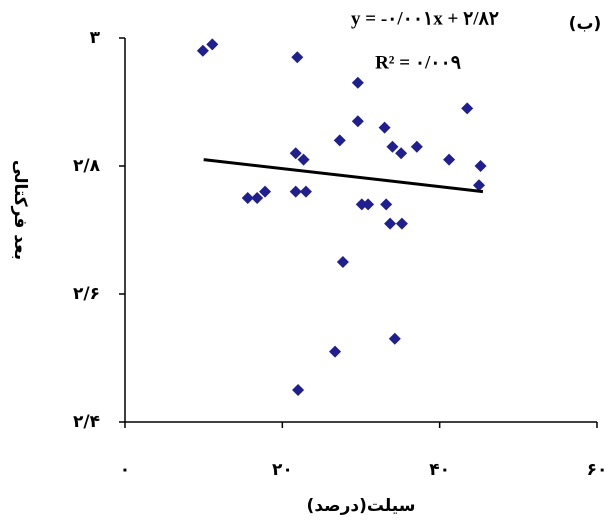  Describe the element at coordinates (95, 38) in the screenshot. I see `y-tick-label: ۳` at that location.